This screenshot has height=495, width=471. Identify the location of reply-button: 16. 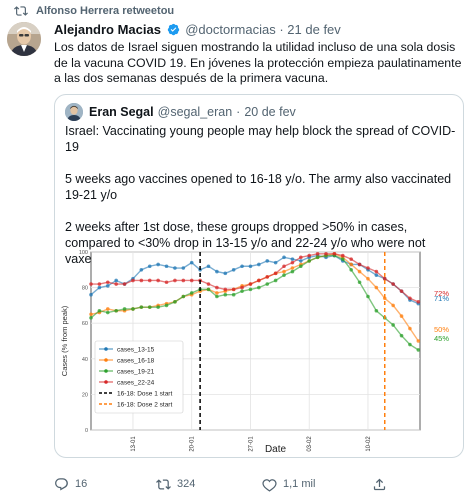
(70, 484).